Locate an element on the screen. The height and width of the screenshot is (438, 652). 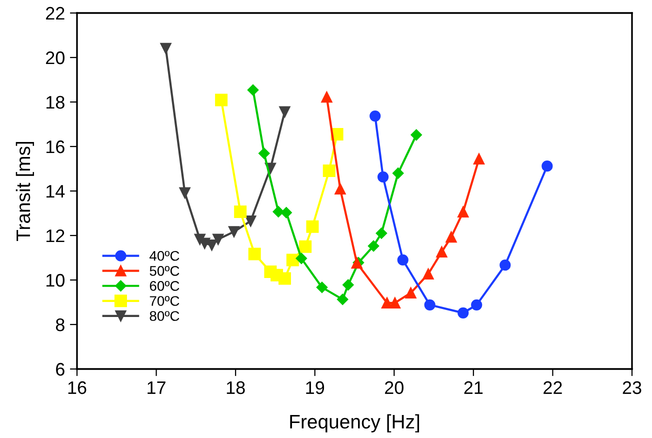
y-axis-title: Transit [ms] is located at coordinates (25, 191).